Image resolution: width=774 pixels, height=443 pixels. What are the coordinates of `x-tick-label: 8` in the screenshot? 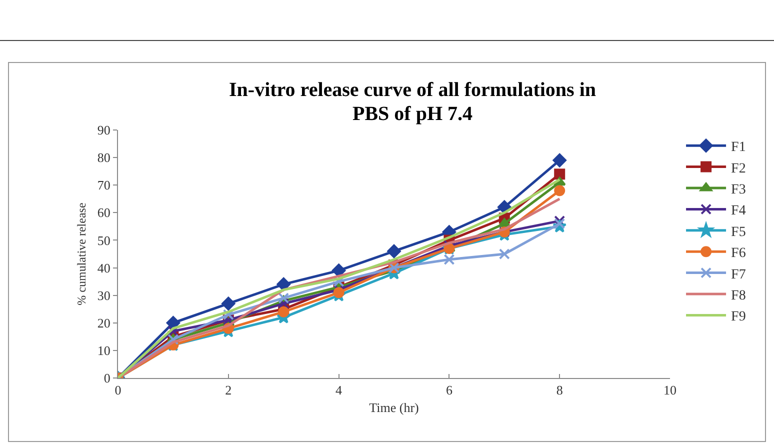 It's located at (559, 390).